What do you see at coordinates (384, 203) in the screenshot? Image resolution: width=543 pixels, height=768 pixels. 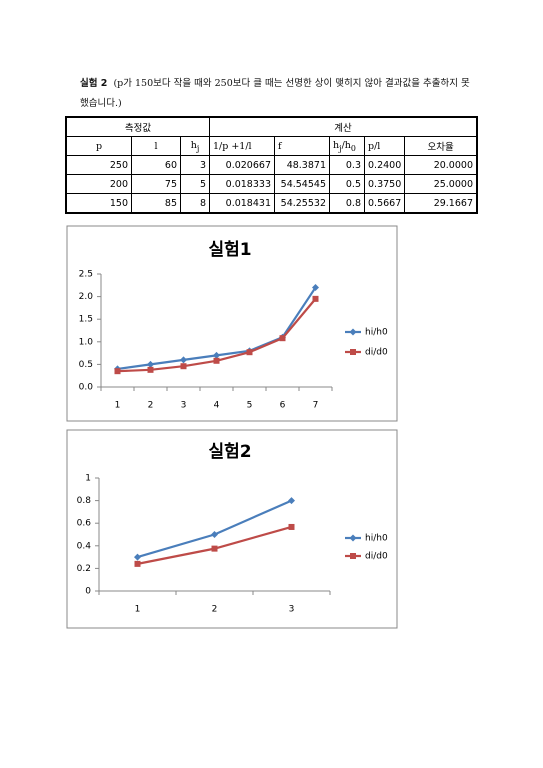 I see `table-cell: 0.5667` at bounding box center [384, 203].